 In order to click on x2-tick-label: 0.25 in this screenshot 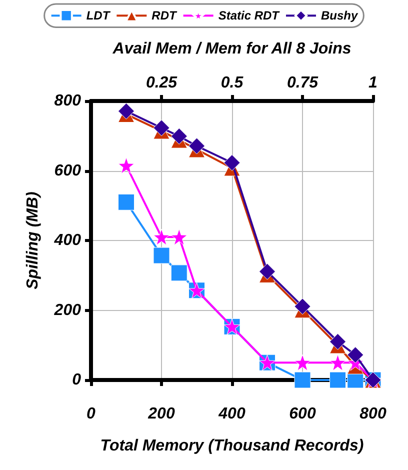, I will do `click(162, 83)`.